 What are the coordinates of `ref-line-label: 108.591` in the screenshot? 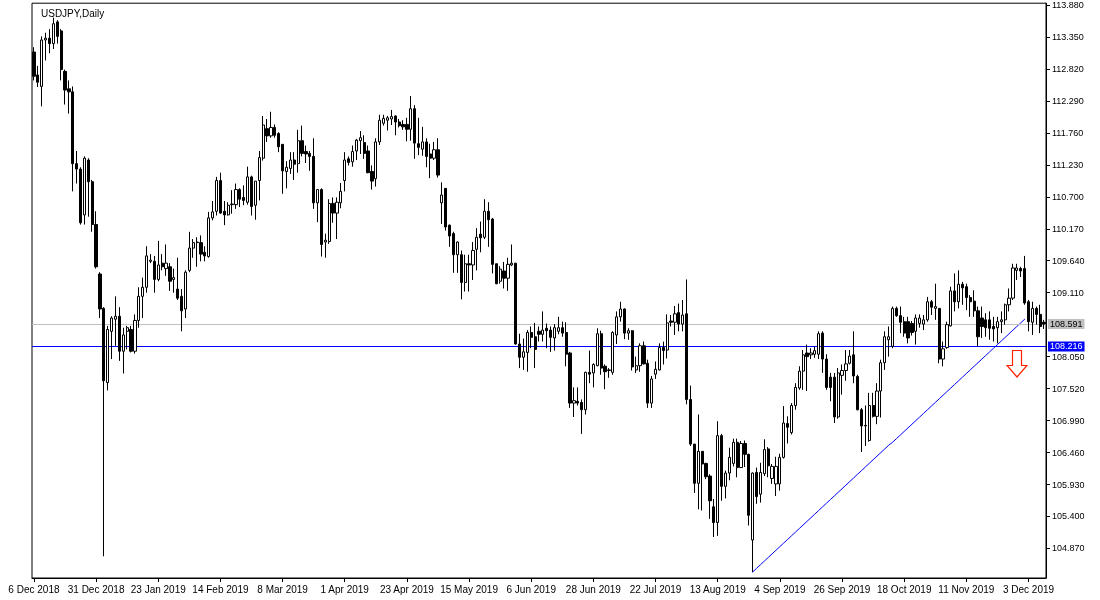 It's located at (1066, 324).